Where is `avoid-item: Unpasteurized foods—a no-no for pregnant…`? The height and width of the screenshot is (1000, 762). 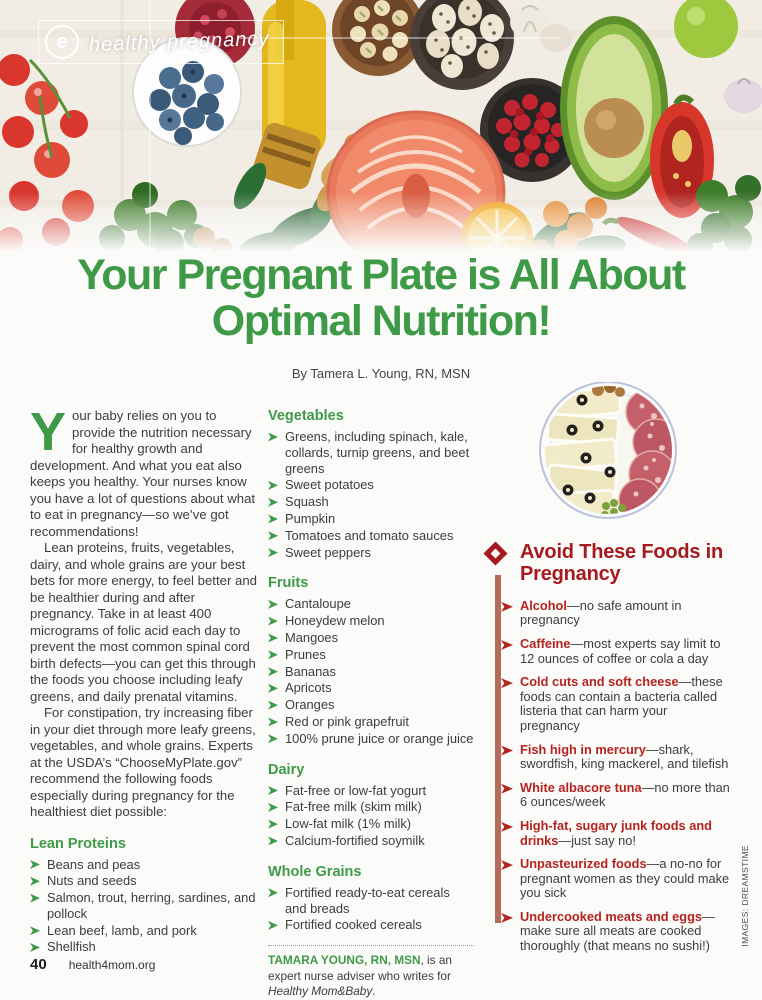
avoid-item: Unpasteurized foods—a no-no for pregnant… is located at coordinates (615, 878).